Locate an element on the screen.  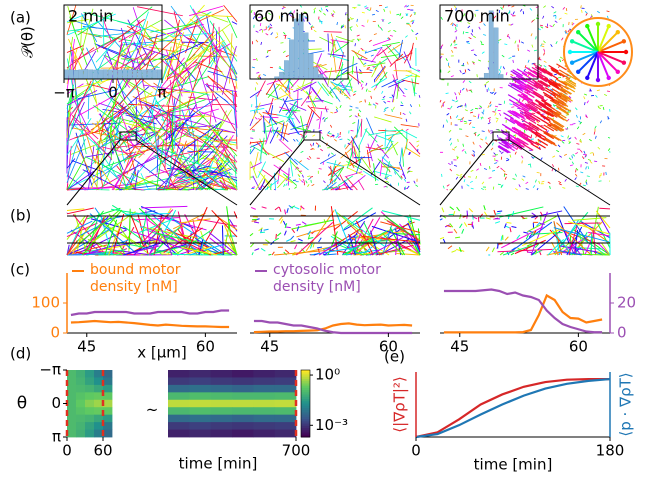
panel-label: (a) is located at coordinates (20, 18).